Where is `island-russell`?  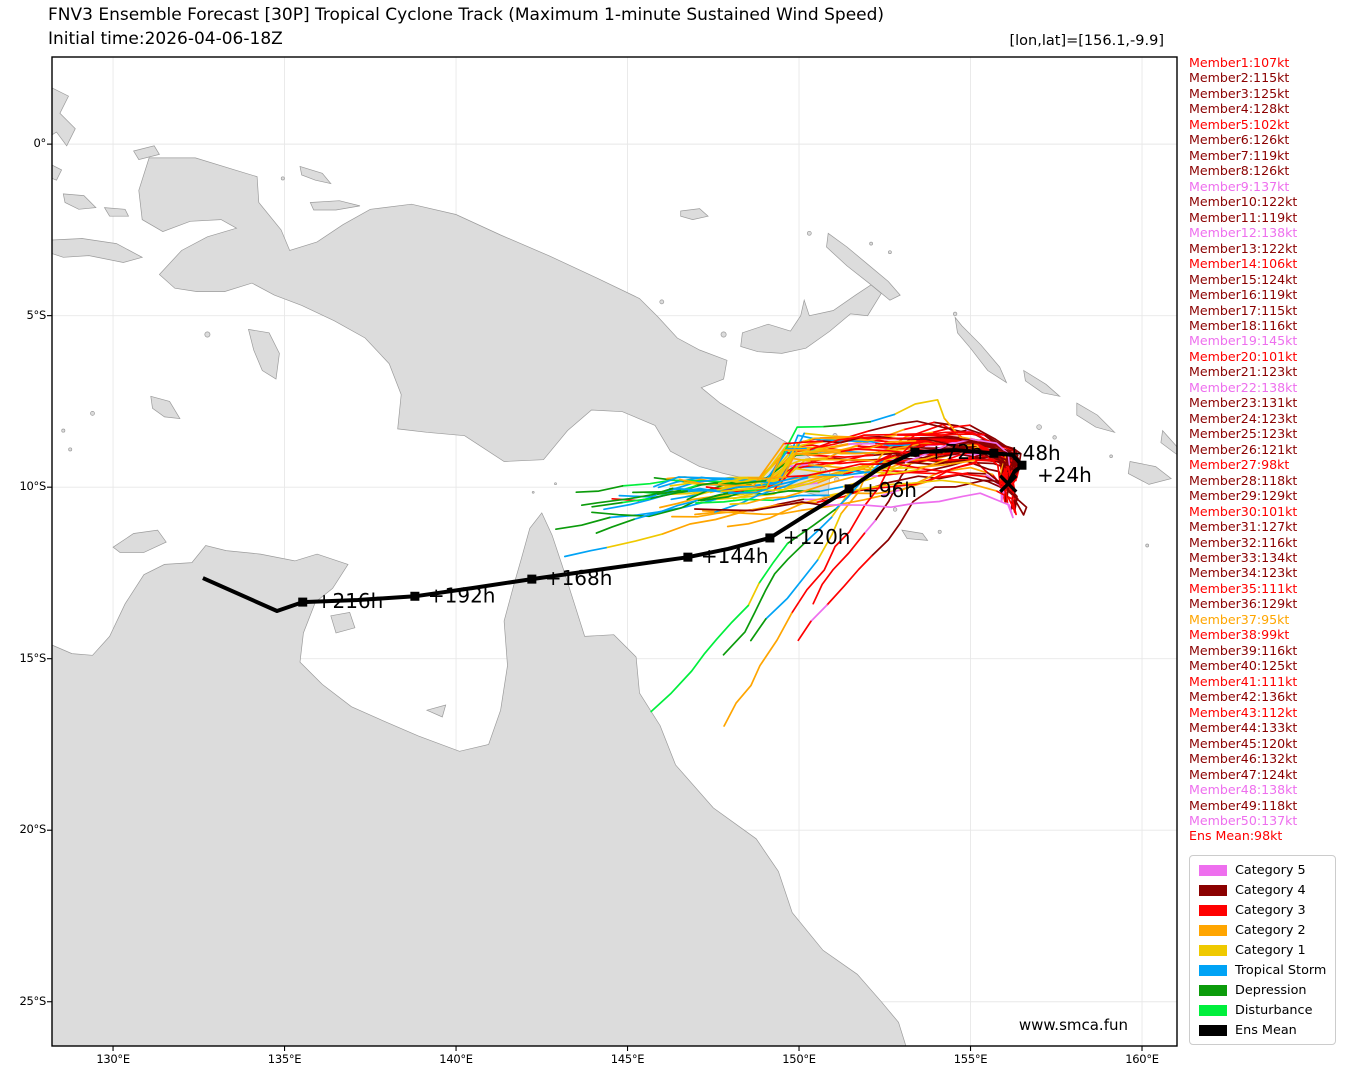
island-russell is located at coordinates (1111, 456).